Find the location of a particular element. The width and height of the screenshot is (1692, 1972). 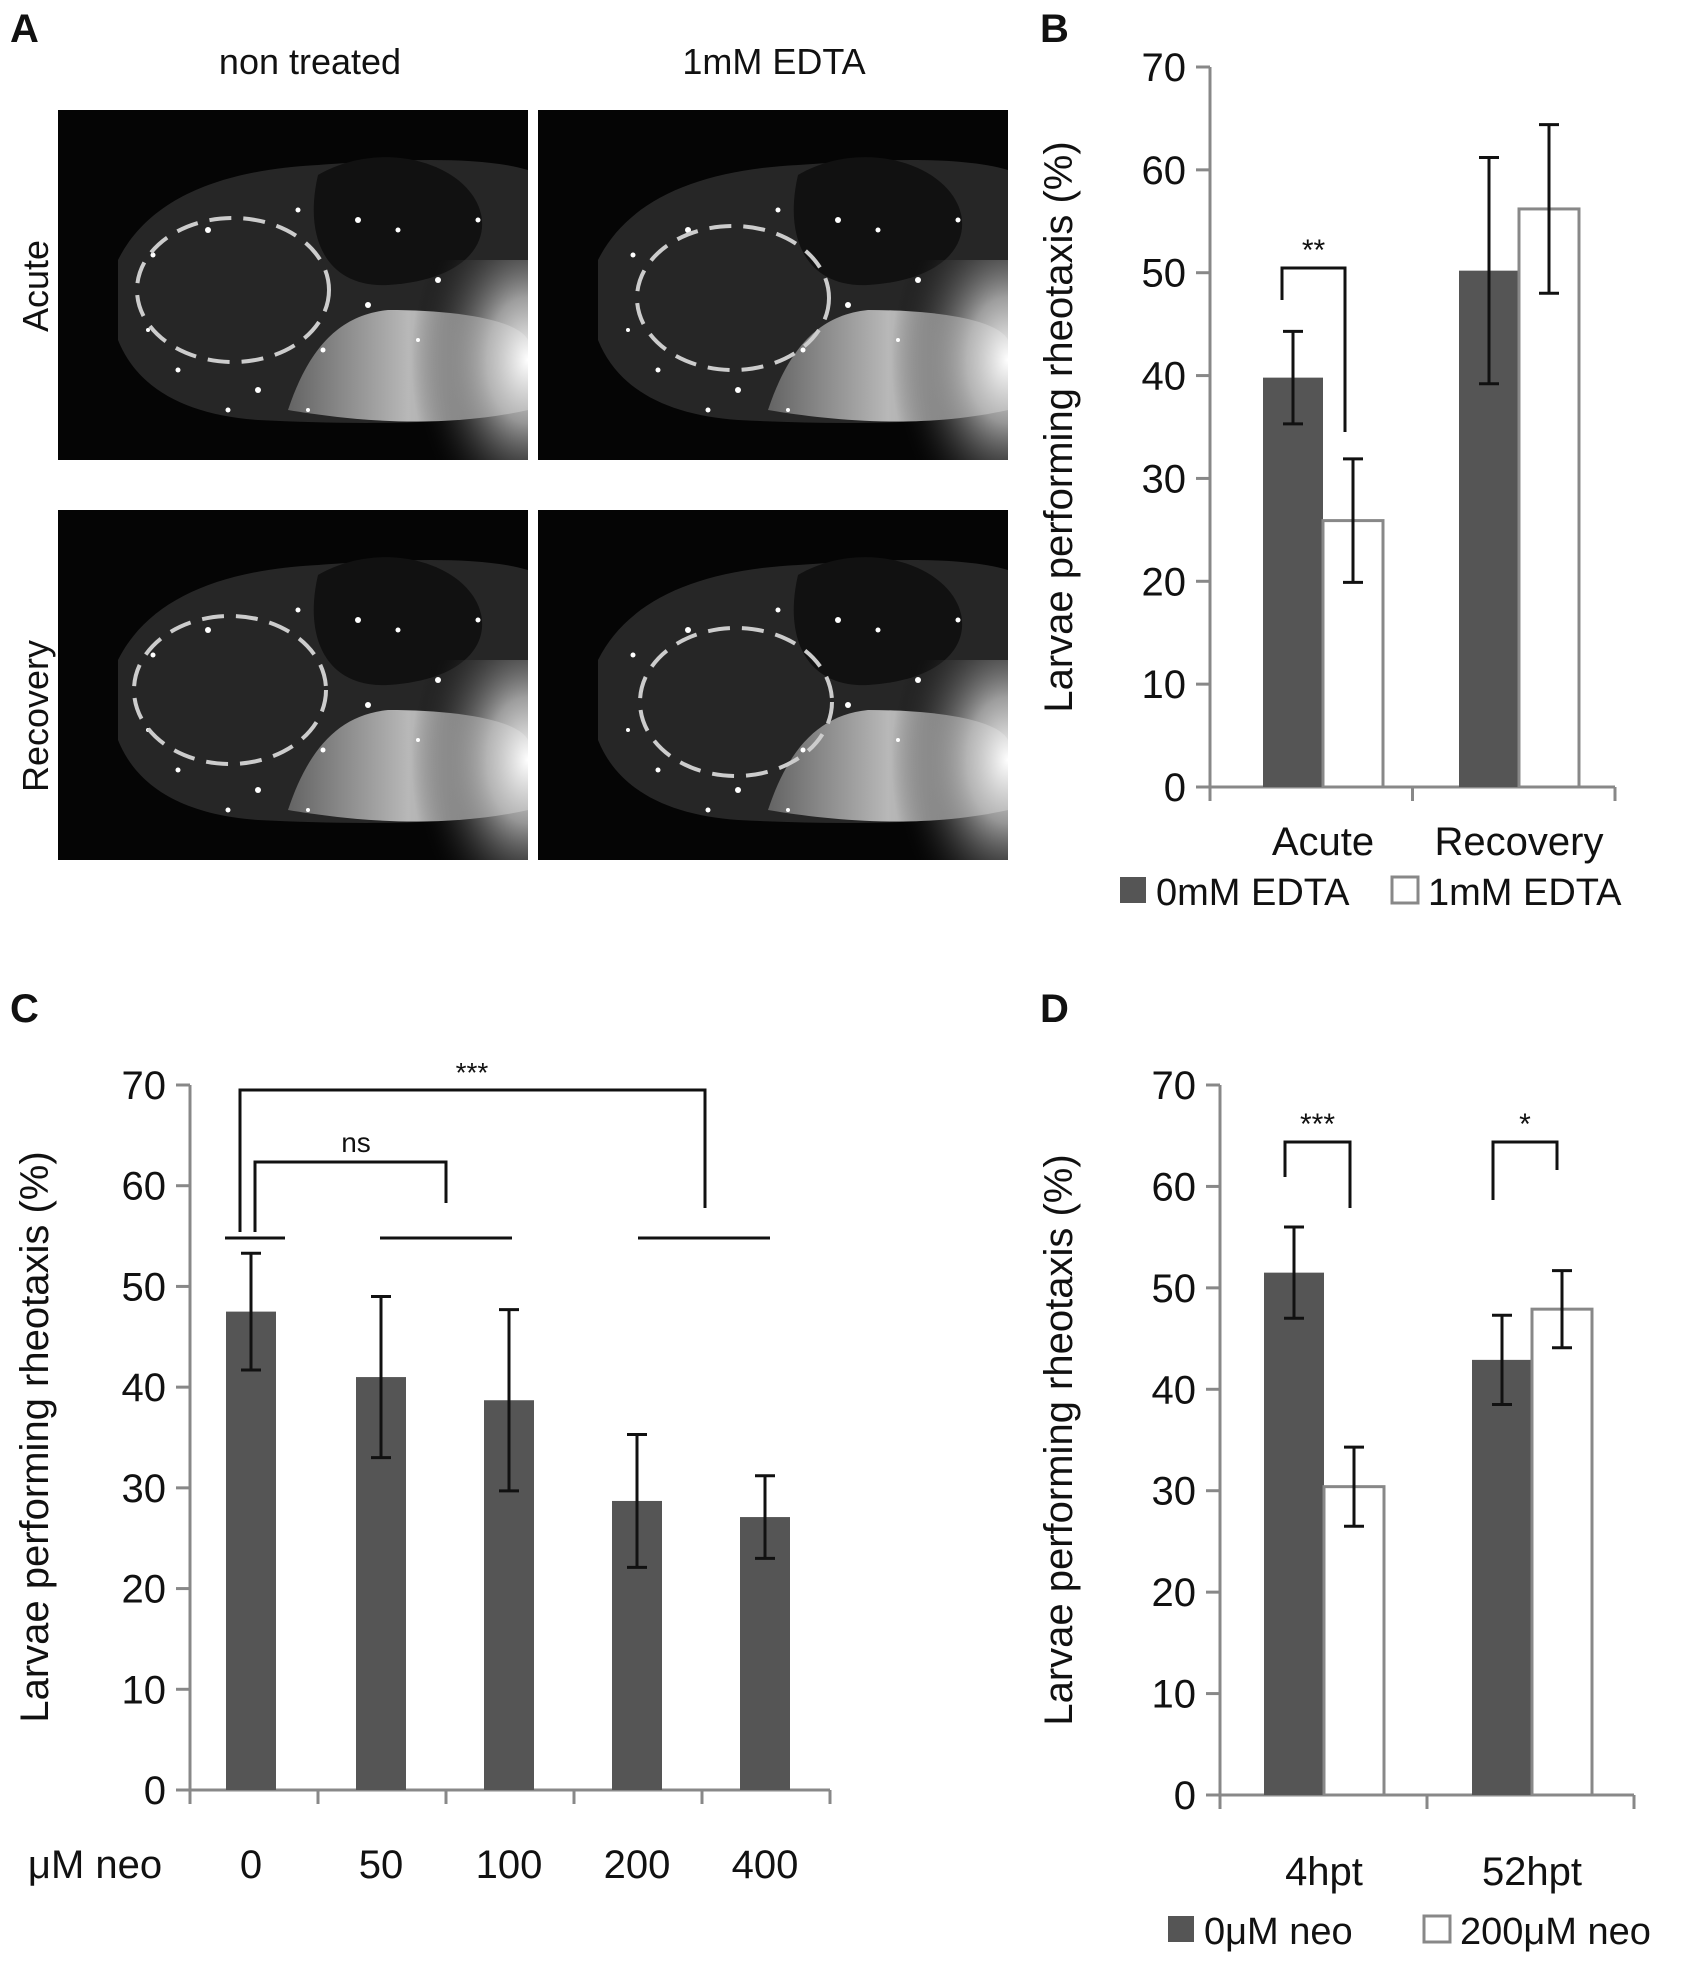

micrograph-acute-non-treated is located at coordinates (293, 285).